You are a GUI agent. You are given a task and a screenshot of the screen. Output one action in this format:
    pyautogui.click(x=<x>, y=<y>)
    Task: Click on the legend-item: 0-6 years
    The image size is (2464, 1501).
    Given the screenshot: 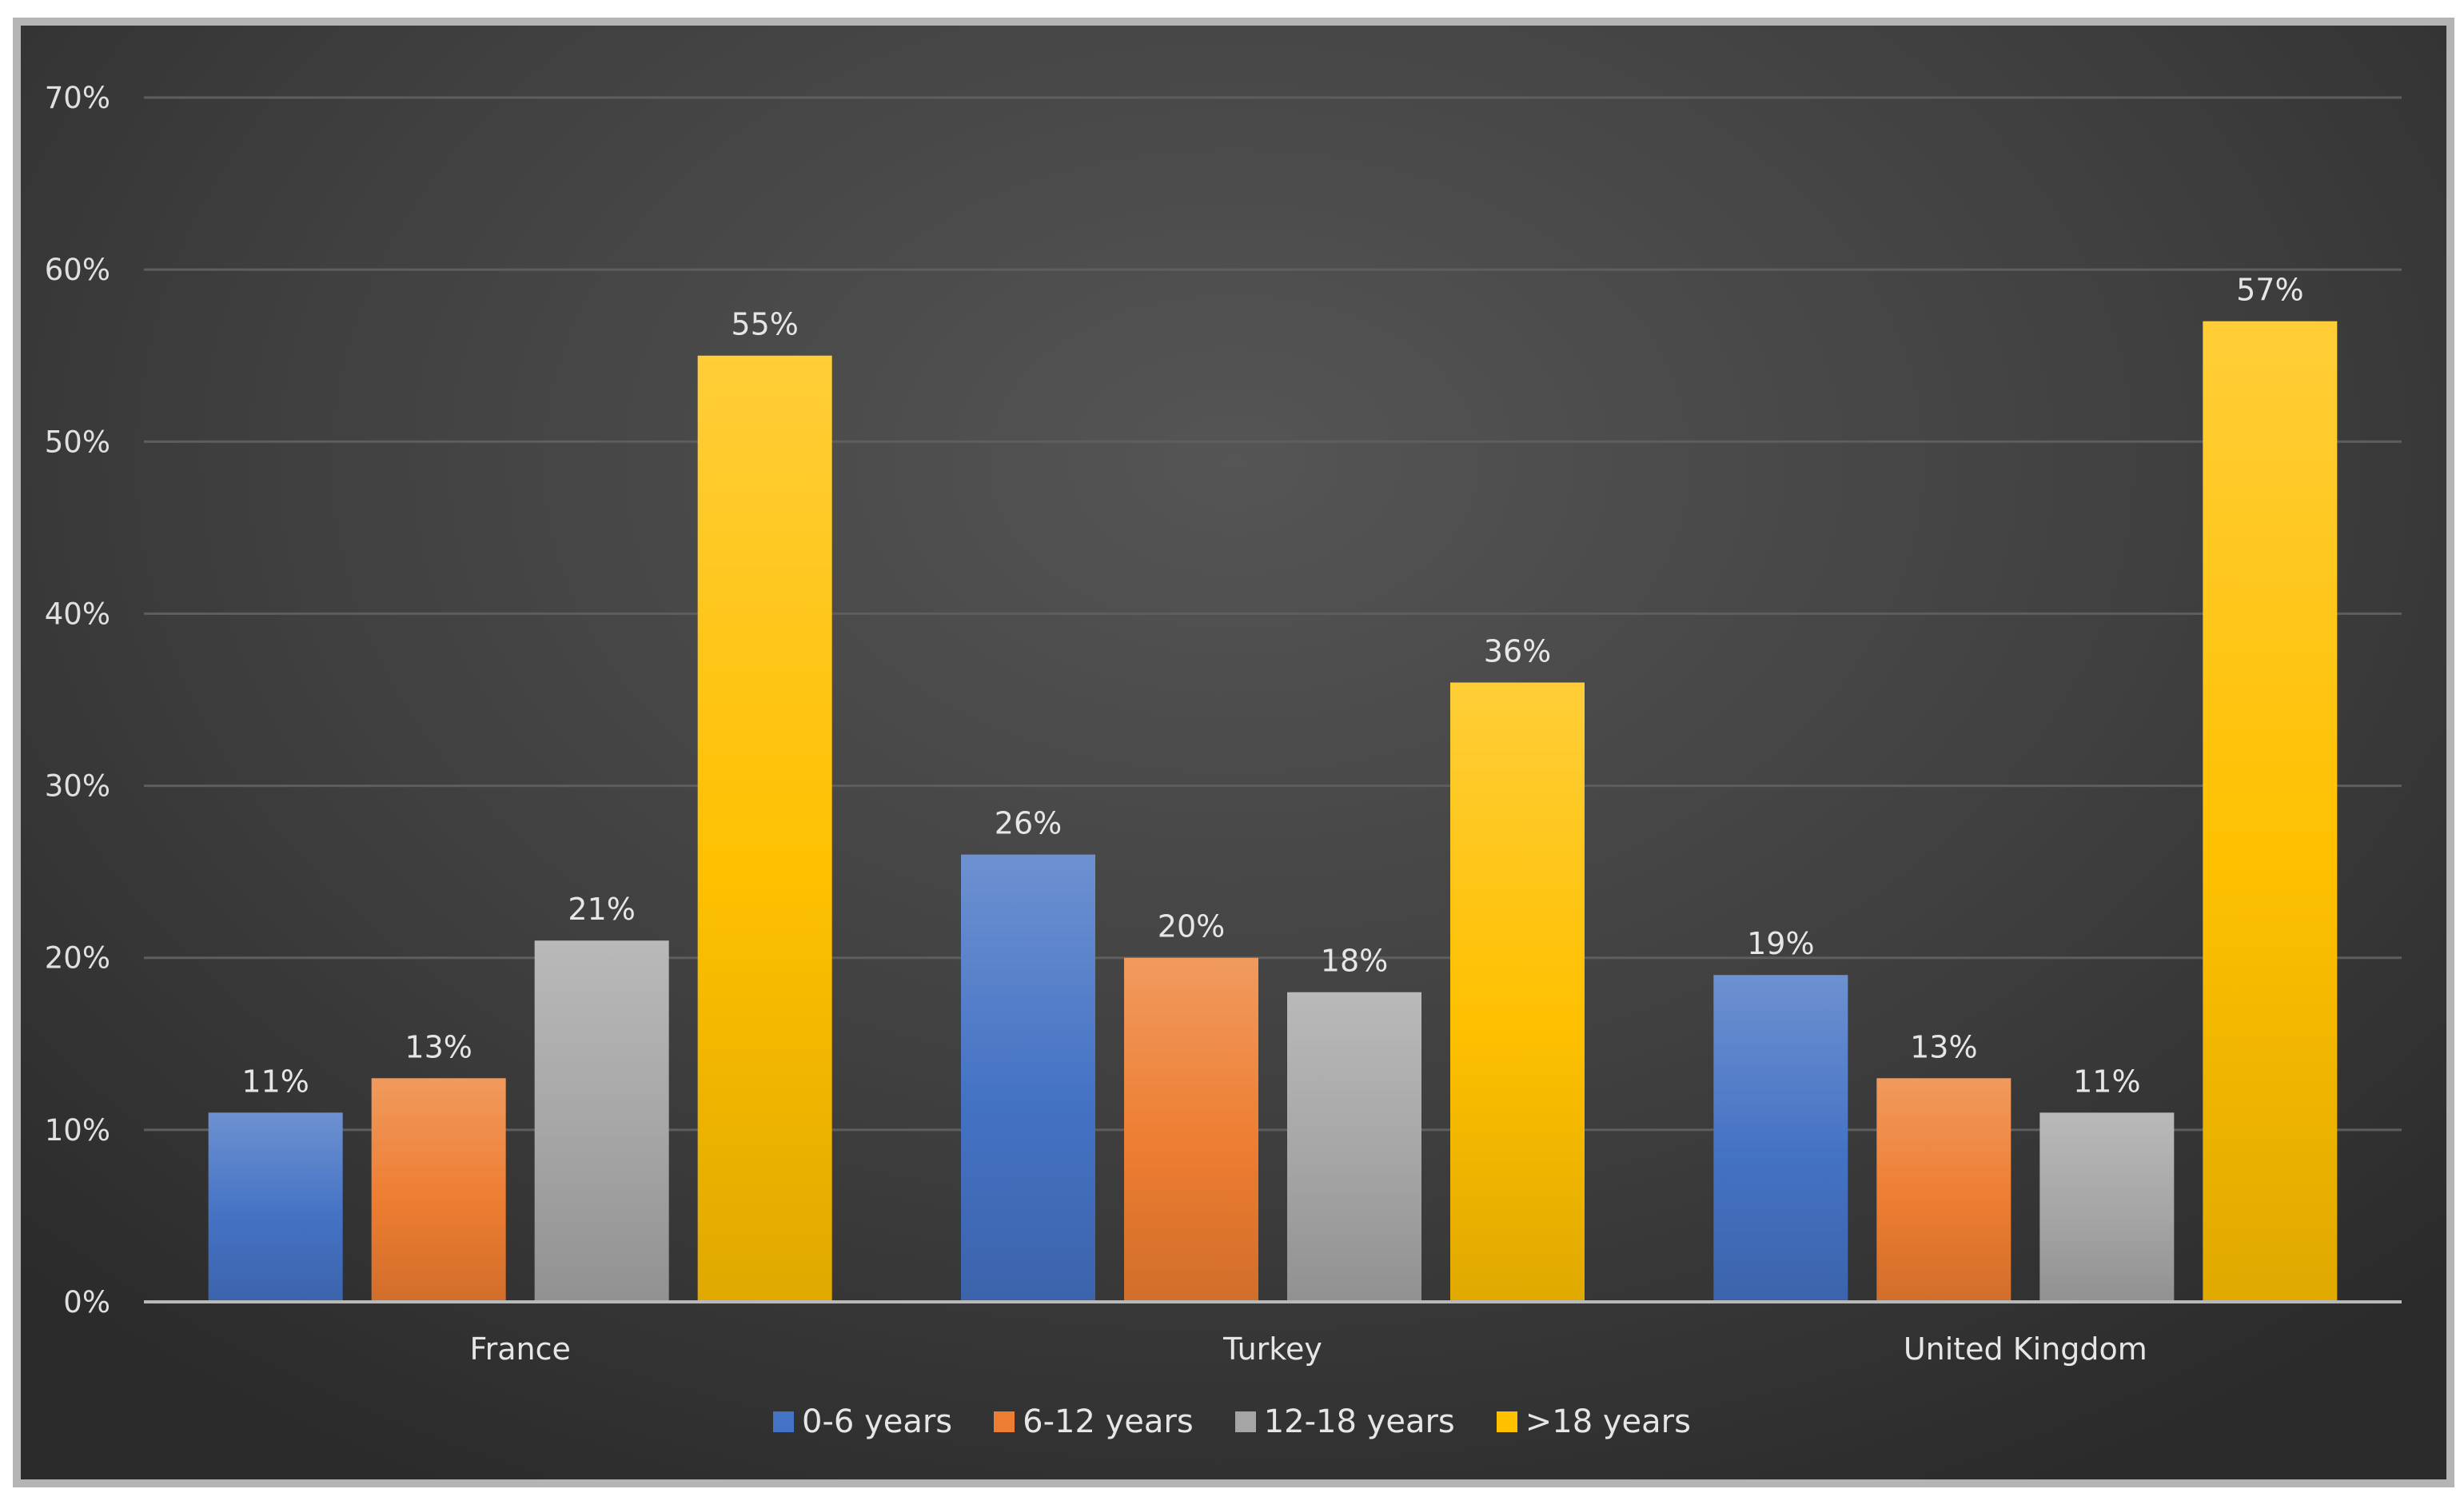 What is the action you would take?
    pyautogui.click(x=862, y=1421)
    